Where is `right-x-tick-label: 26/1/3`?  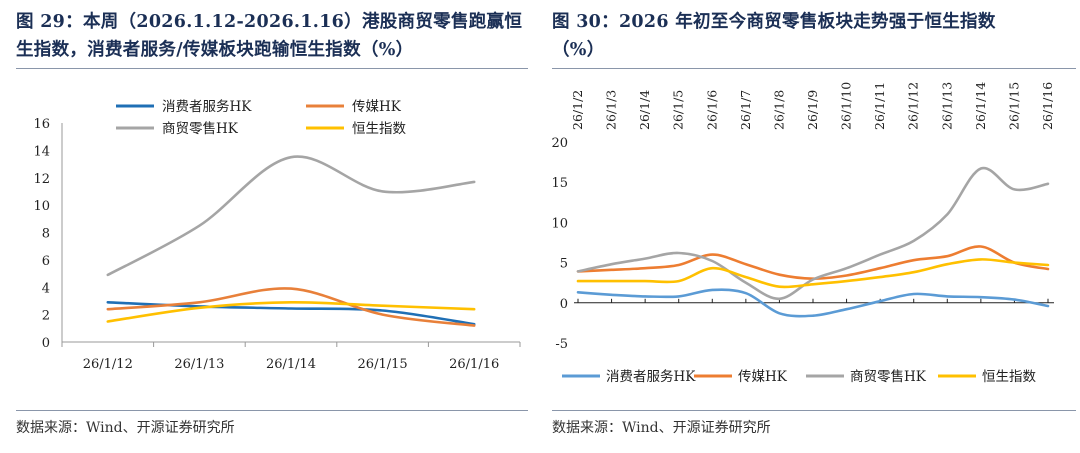 right-x-tick-label: 26/1/3 is located at coordinates (611, 110).